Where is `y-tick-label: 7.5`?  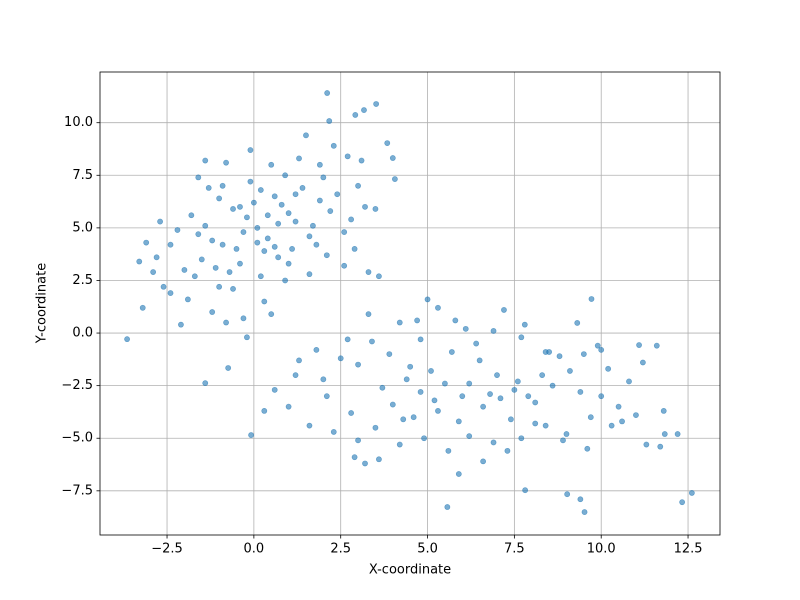
y-tick-label: 7.5 is located at coordinates (82, 175).